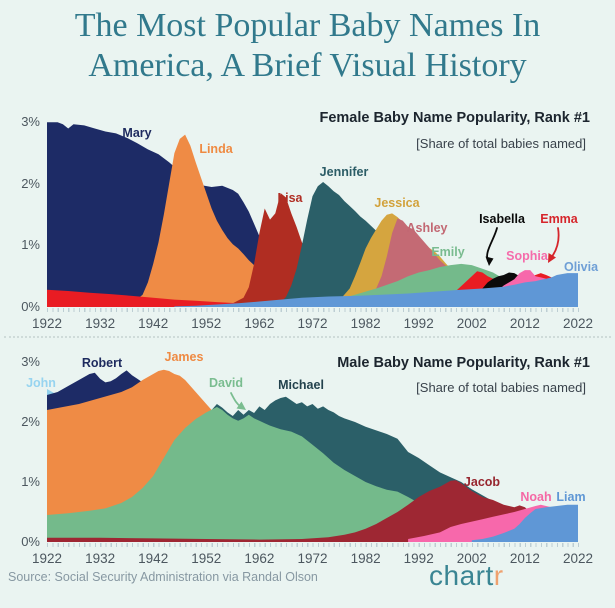  What do you see at coordinates (365, 323) in the screenshot?
I see `female-x-tick-label: 1982` at bounding box center [365, 323].